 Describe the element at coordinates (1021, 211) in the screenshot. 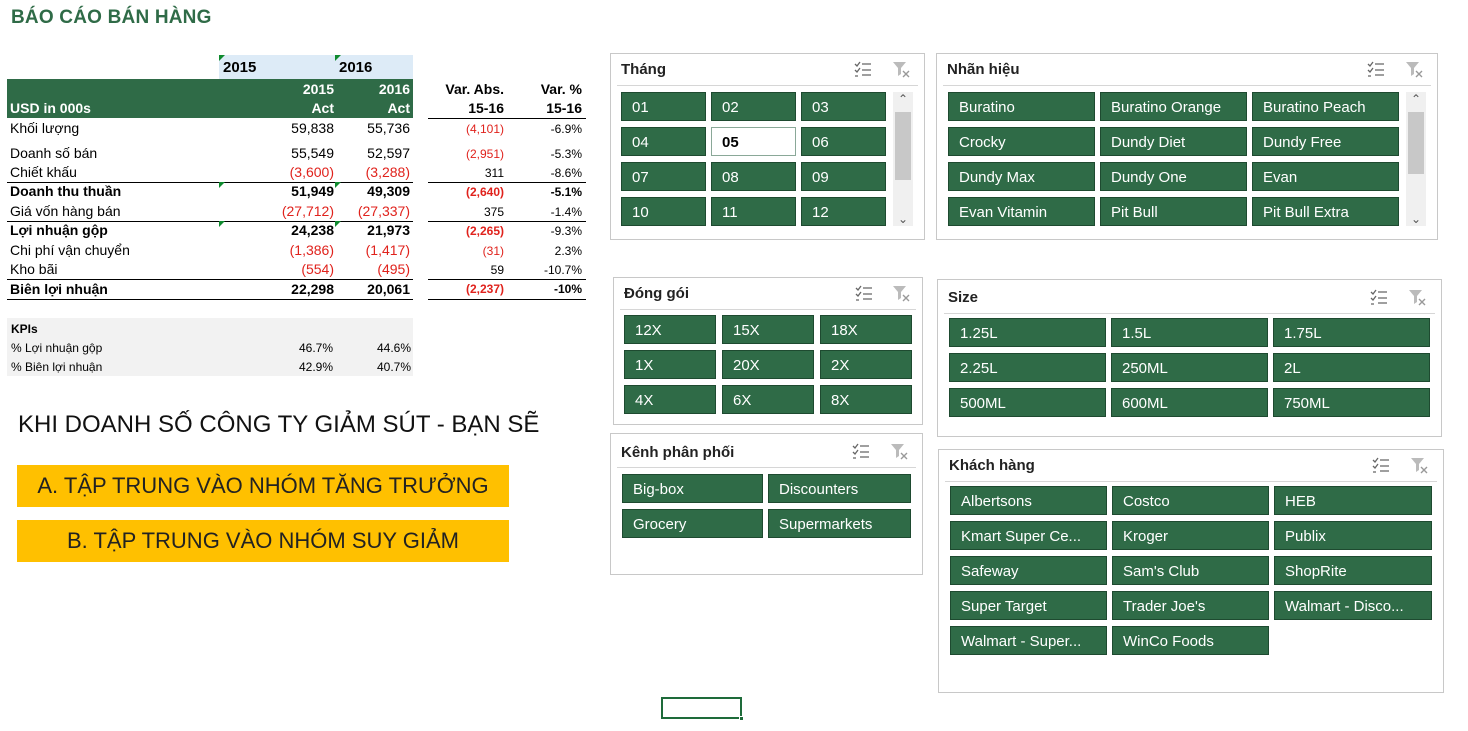

I see `slicer-item: Evan Vitamin` at that location.